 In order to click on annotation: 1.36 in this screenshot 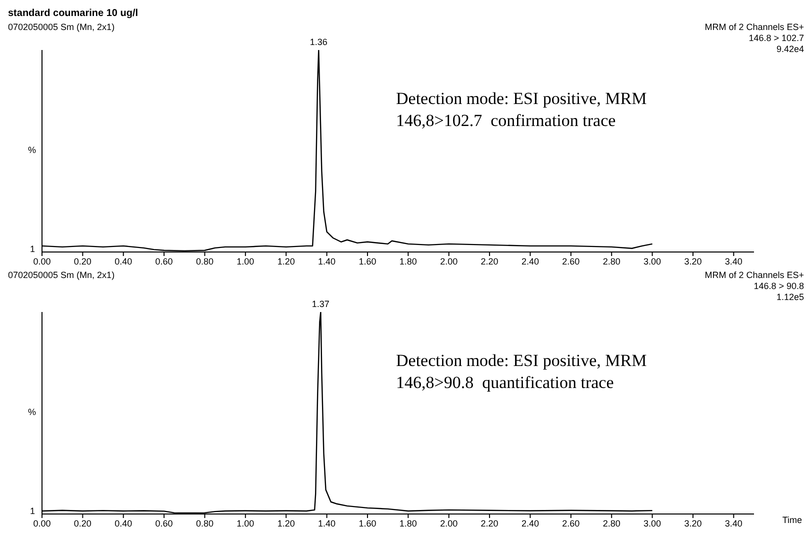, I will do `click(319, 42)`.